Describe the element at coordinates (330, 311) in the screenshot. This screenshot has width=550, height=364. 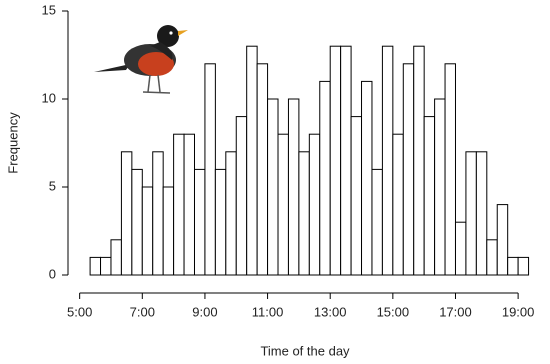
I see `x-tick-label: 13:00` at that location.